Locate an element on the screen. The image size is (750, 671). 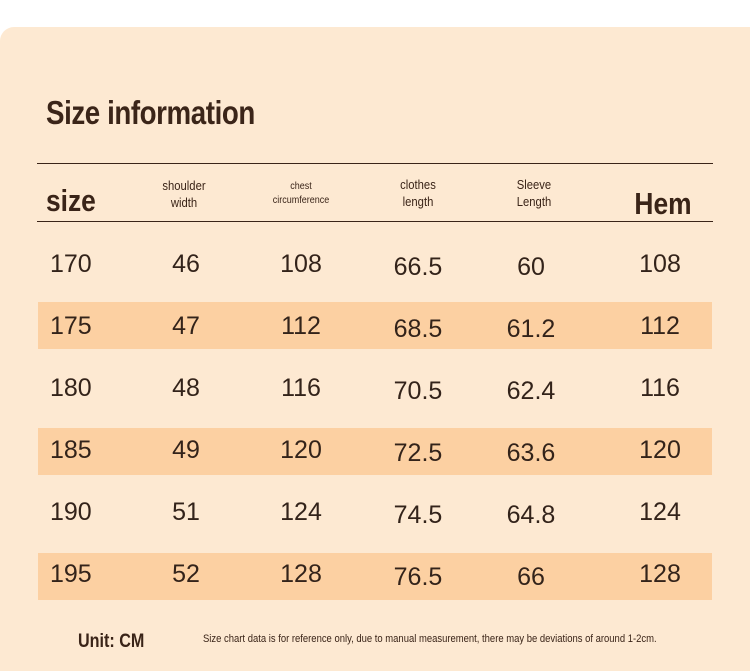
cell-shoulder-width: 47 is located at coordinates (186, 326).